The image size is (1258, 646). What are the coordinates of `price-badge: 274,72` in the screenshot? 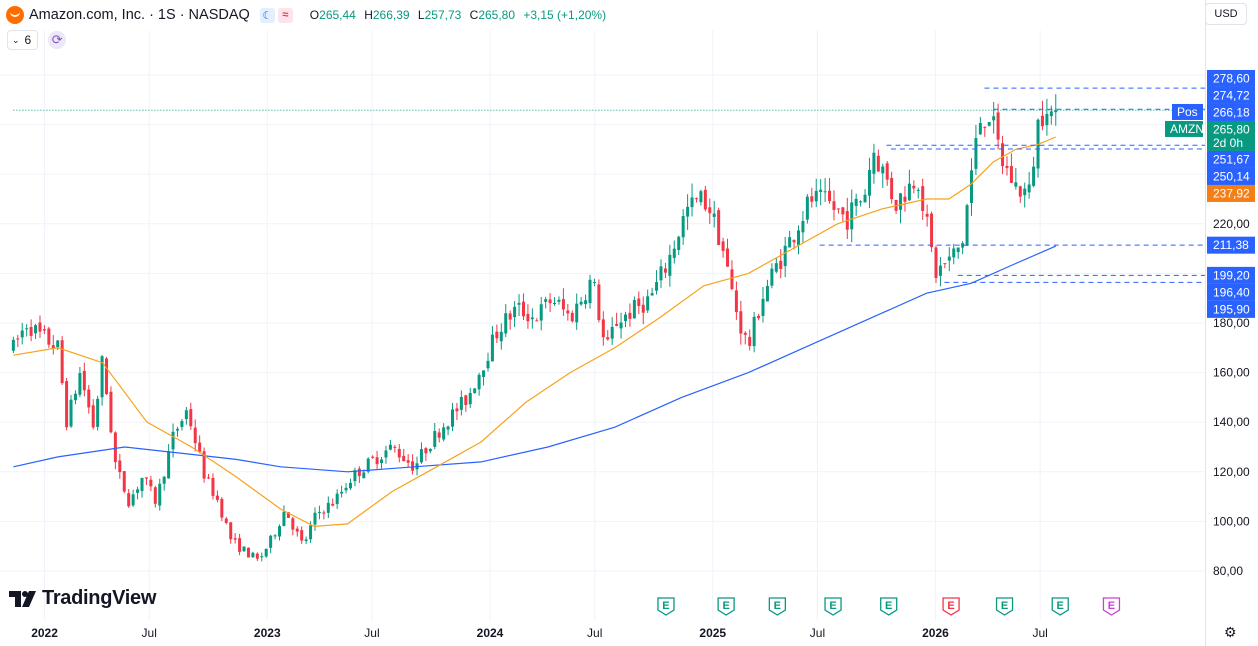 It's located at (1231, 95).